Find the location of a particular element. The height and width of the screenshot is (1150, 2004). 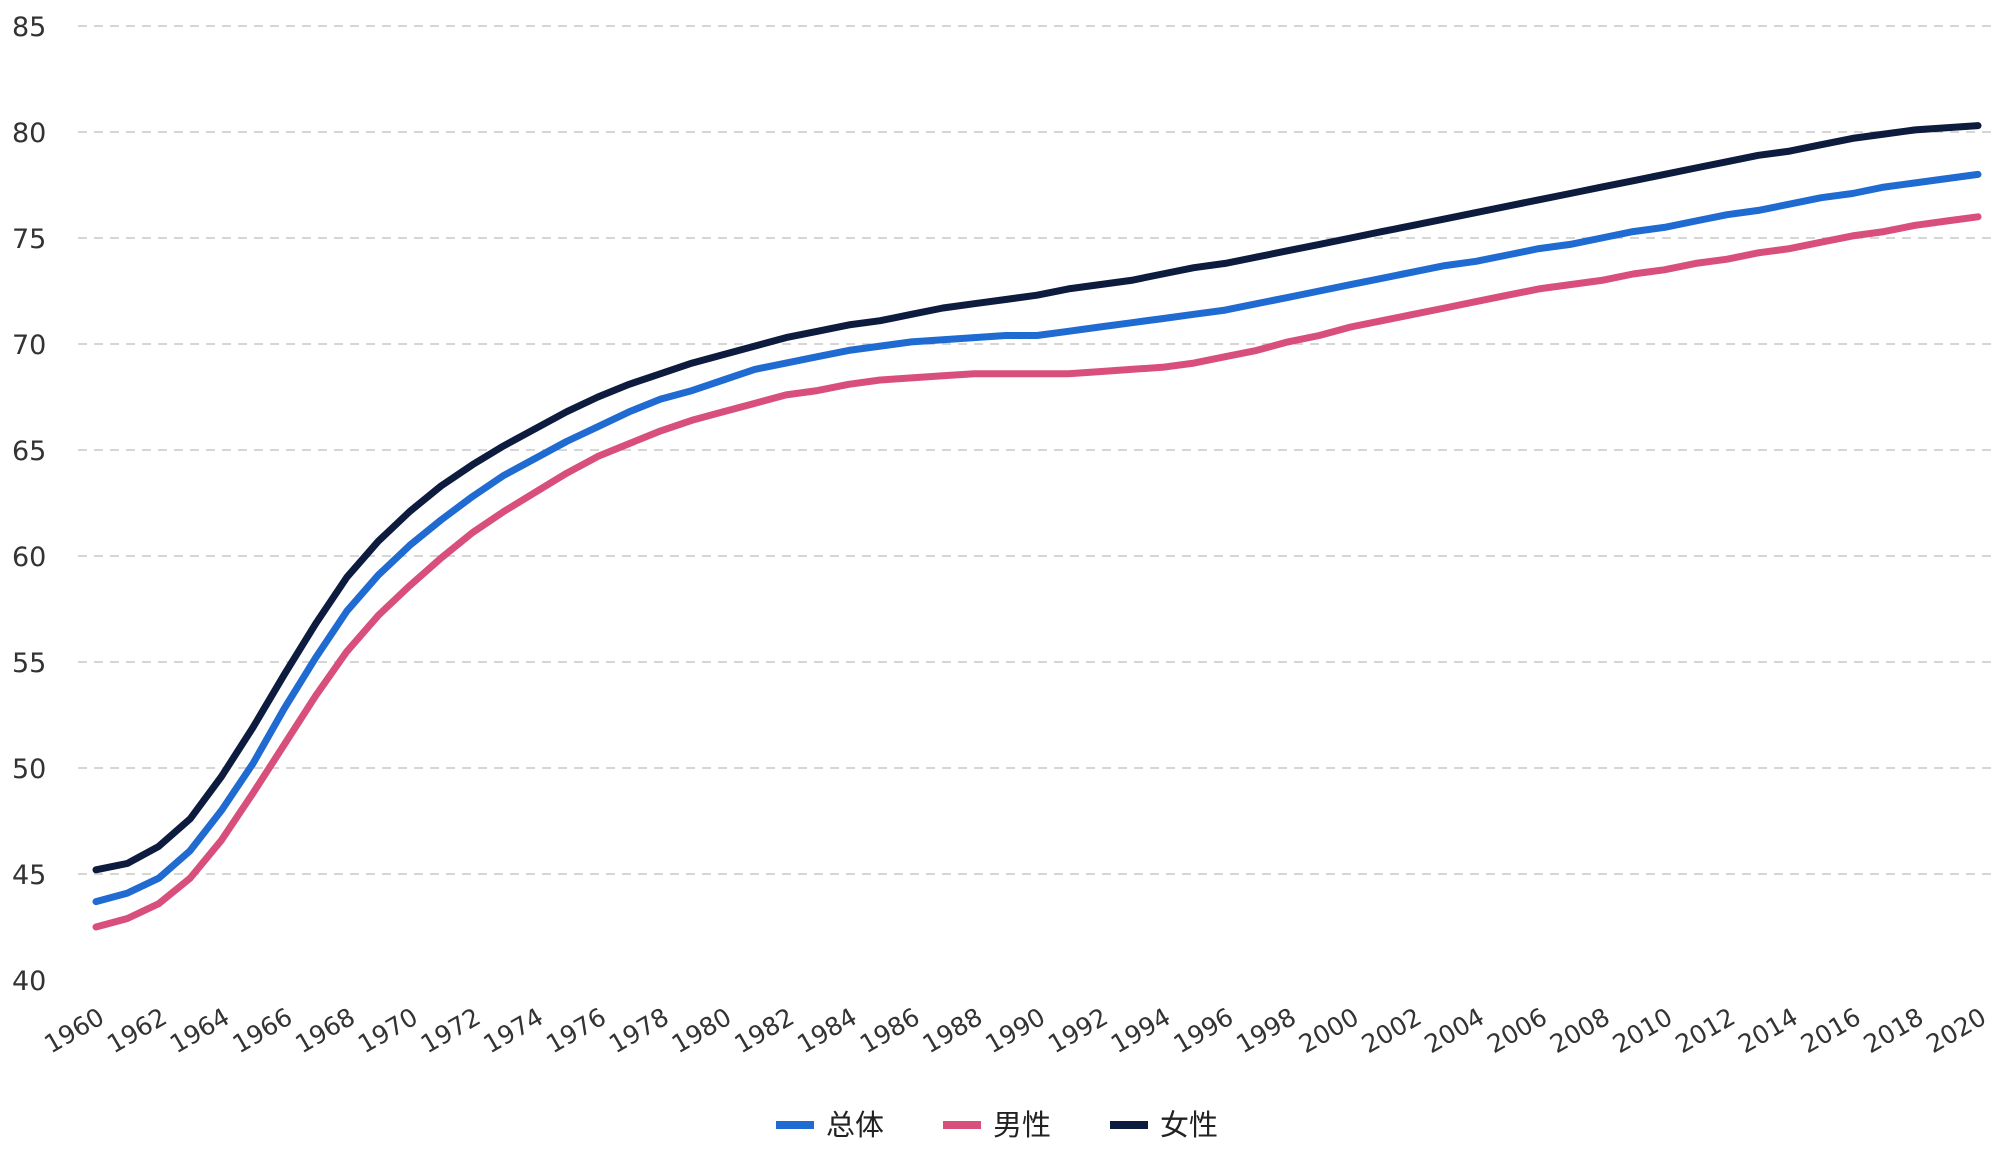

y-tick-label: 55 is located at coordinates (29, 663).